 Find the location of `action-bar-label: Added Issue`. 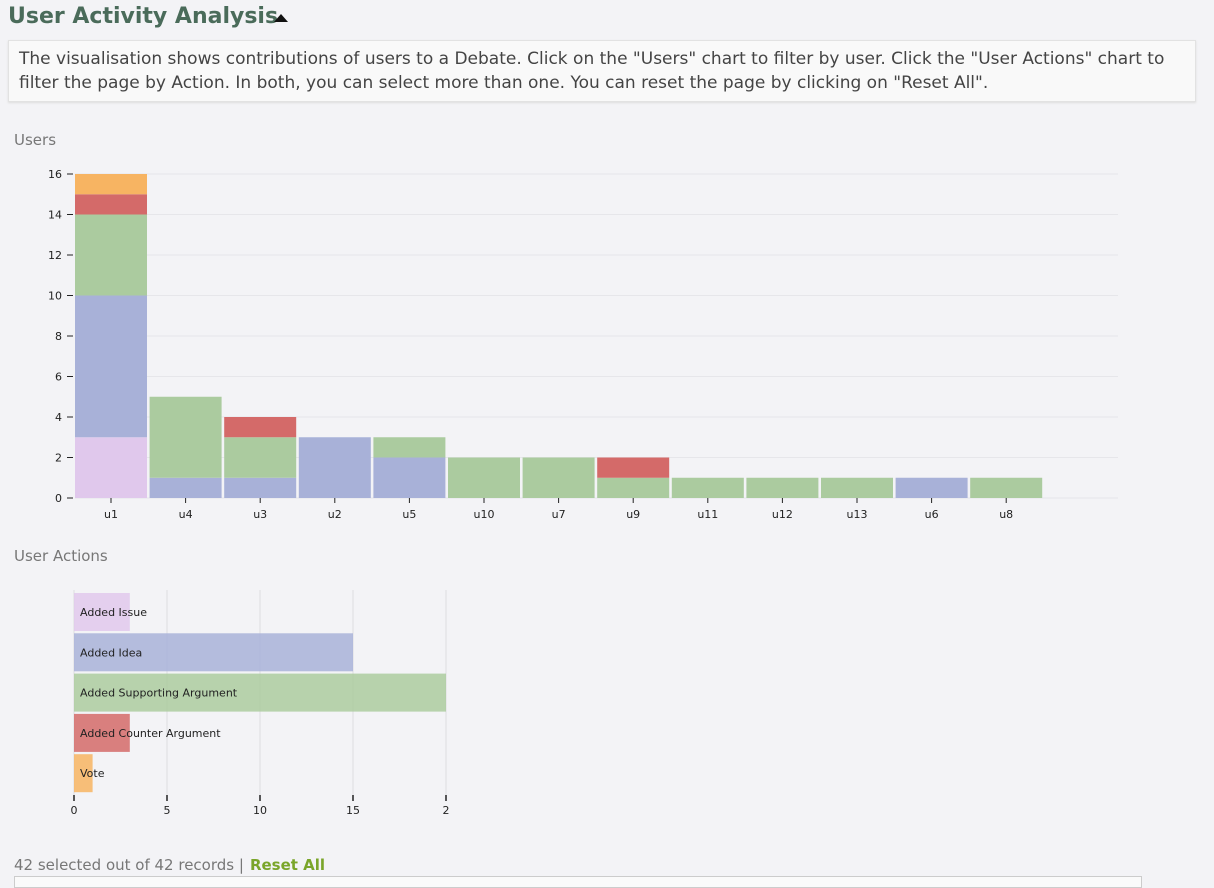

action-bar-label: Added Issue is located at coordinates (113, 612).